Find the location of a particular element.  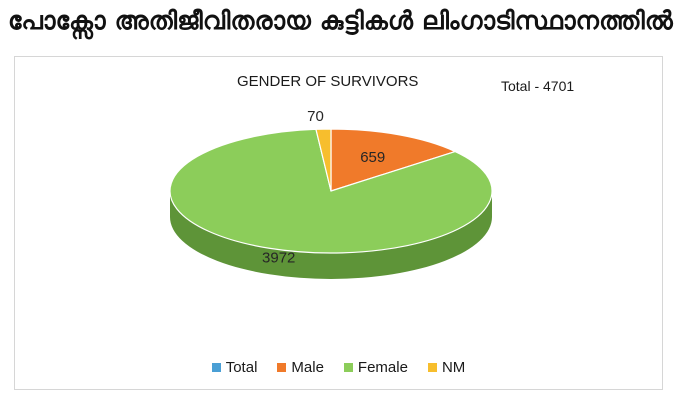

chart-title: GENDER OF SURVIVORS is located at coordinates (328, 81).